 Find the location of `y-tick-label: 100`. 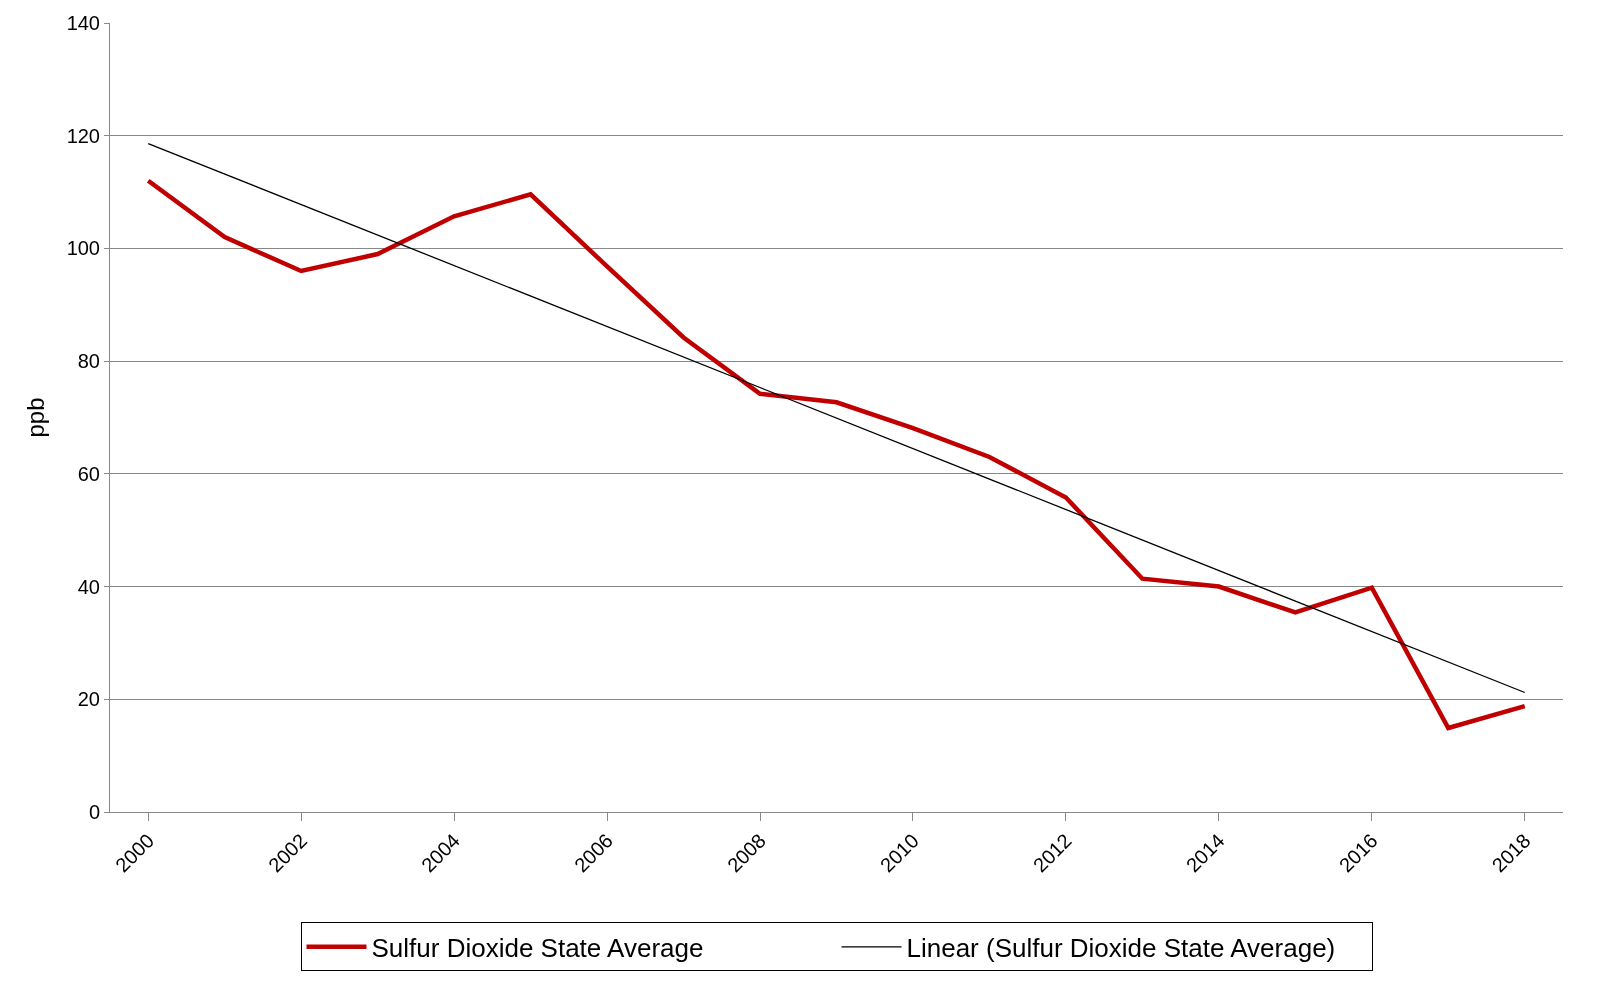

y-tick-label: 100 is located at coordinates (83, 248).